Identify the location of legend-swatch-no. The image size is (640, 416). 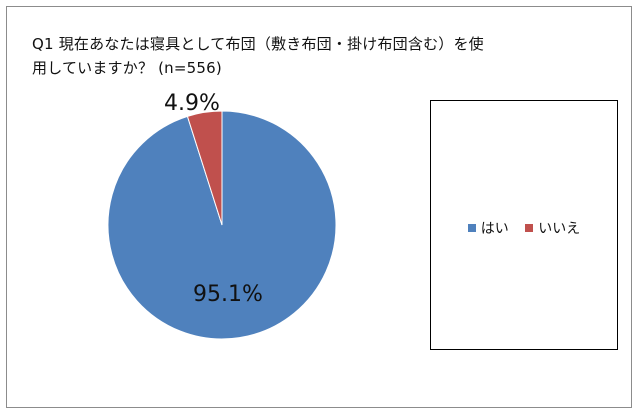
(529, 228).